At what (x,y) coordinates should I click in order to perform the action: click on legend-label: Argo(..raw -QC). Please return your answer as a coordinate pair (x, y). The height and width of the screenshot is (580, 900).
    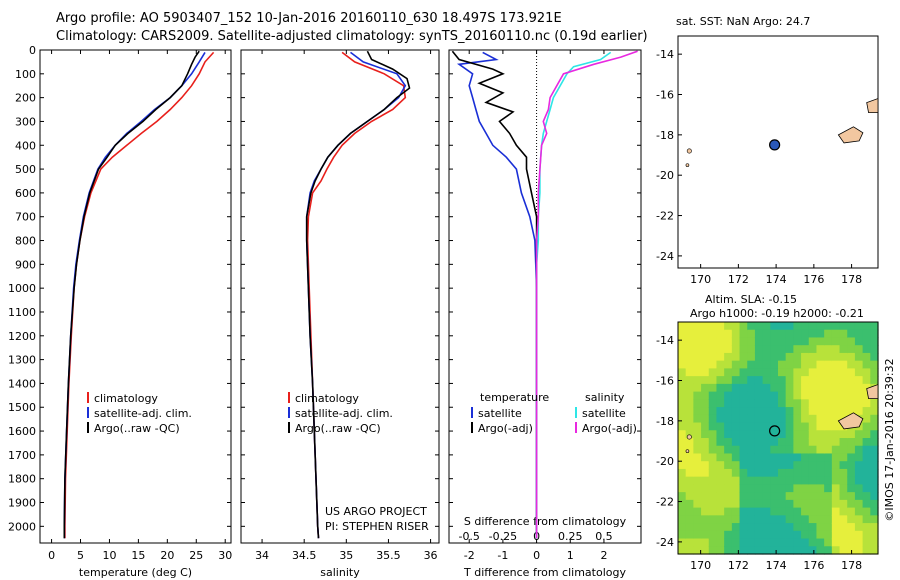
    Looking at the image, I should click on (137, 428).